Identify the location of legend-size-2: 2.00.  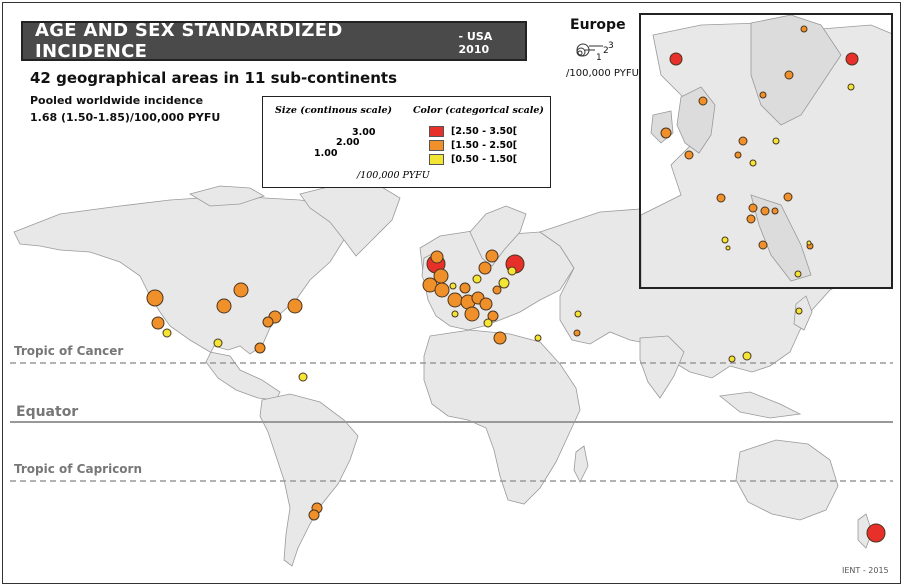
(348, 142).